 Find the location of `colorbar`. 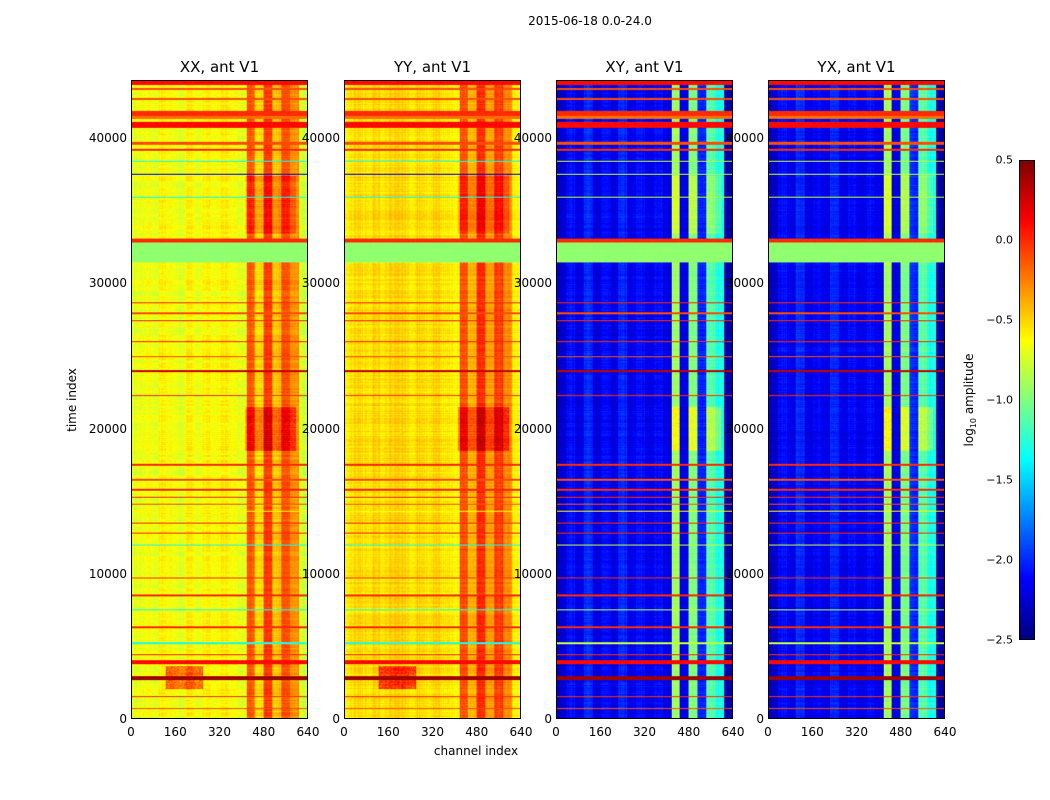

colorbar is located at coordinates (1027, 400).